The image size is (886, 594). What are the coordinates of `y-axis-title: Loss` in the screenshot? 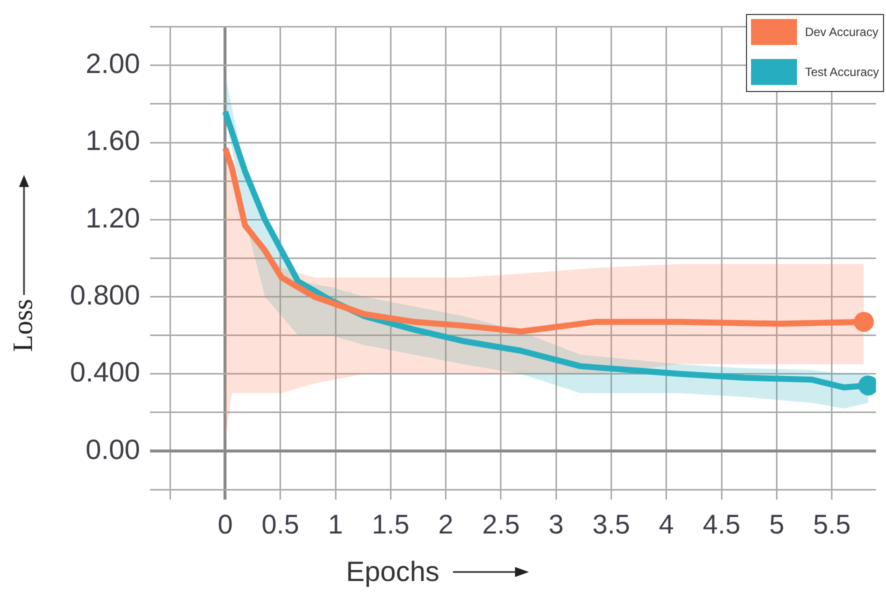 It's located at (24, 325).